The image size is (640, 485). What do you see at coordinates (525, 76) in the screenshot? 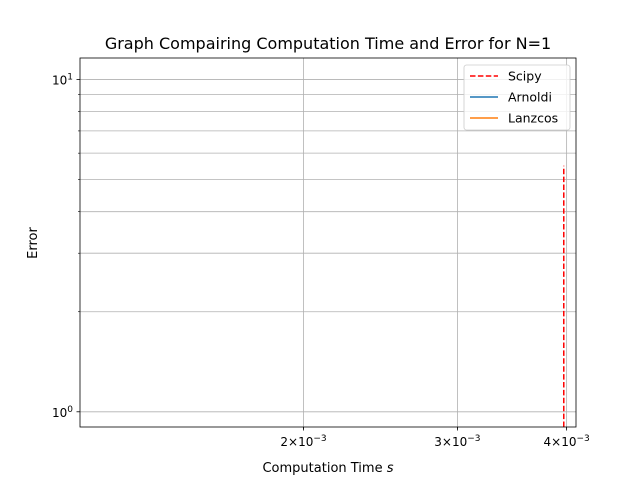
I see `legend-label-scipy: Scipy` at bounding box center [525, 76].